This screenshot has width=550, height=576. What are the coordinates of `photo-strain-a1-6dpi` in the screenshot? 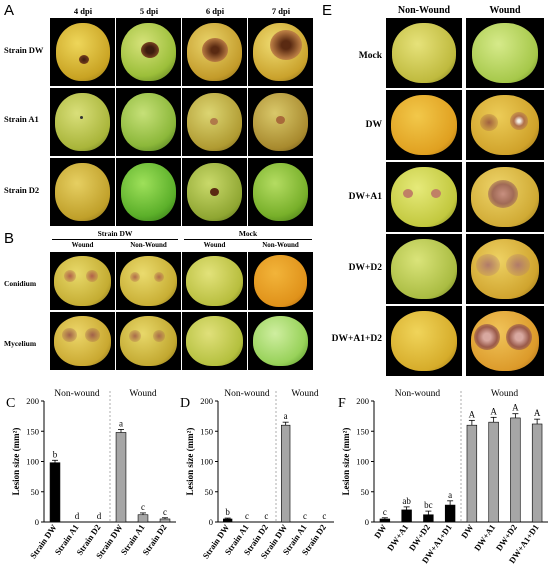 It's located at (214, 122).